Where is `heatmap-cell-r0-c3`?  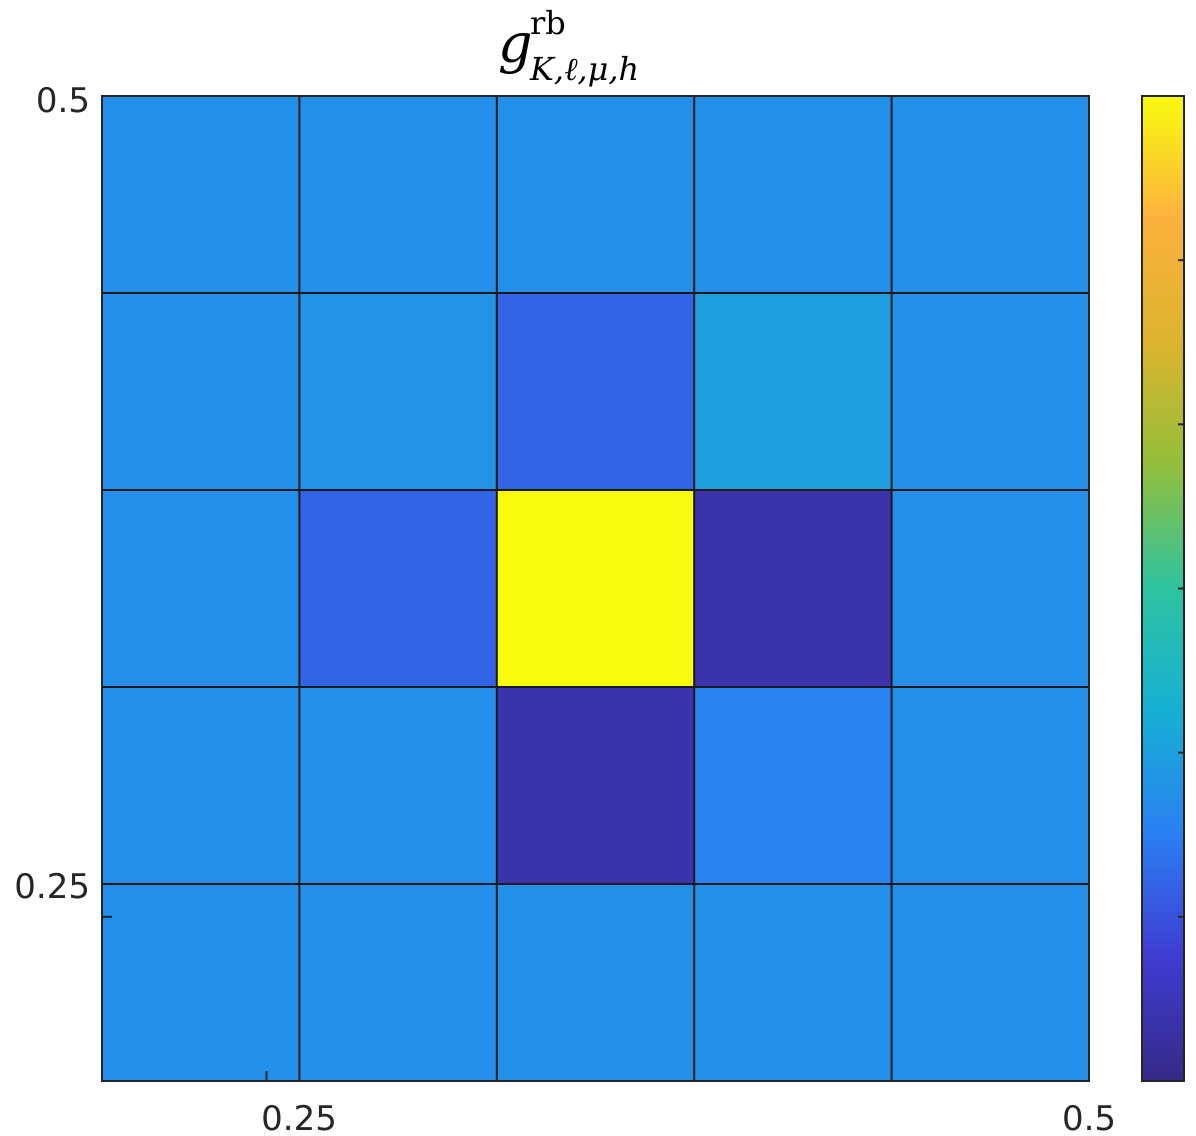
heatmap-cell-r0-c3 is located at coordinates (793, 195).